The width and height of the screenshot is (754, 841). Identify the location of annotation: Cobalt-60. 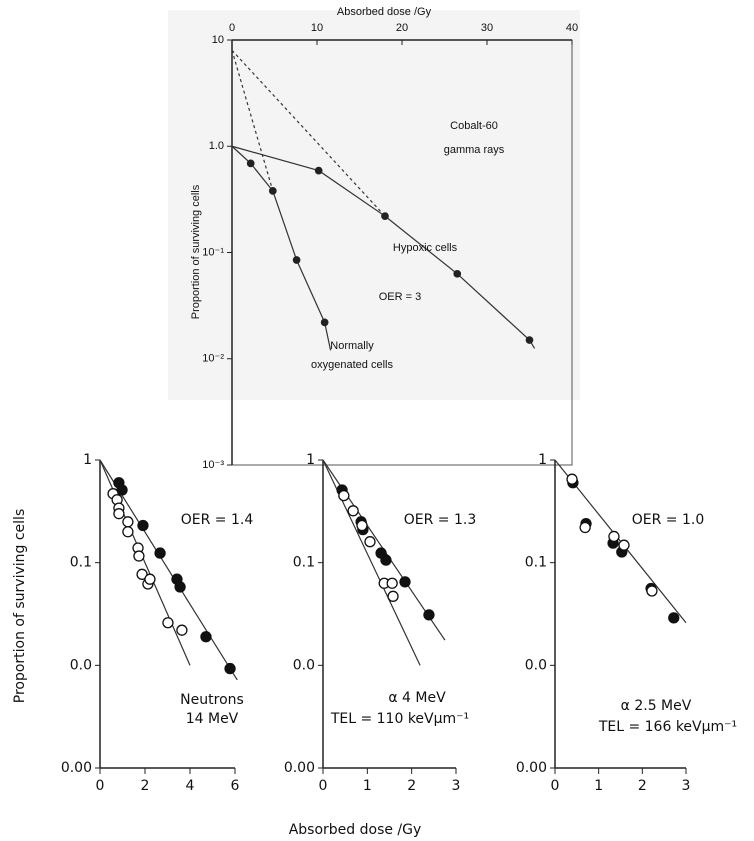
(474, 126).